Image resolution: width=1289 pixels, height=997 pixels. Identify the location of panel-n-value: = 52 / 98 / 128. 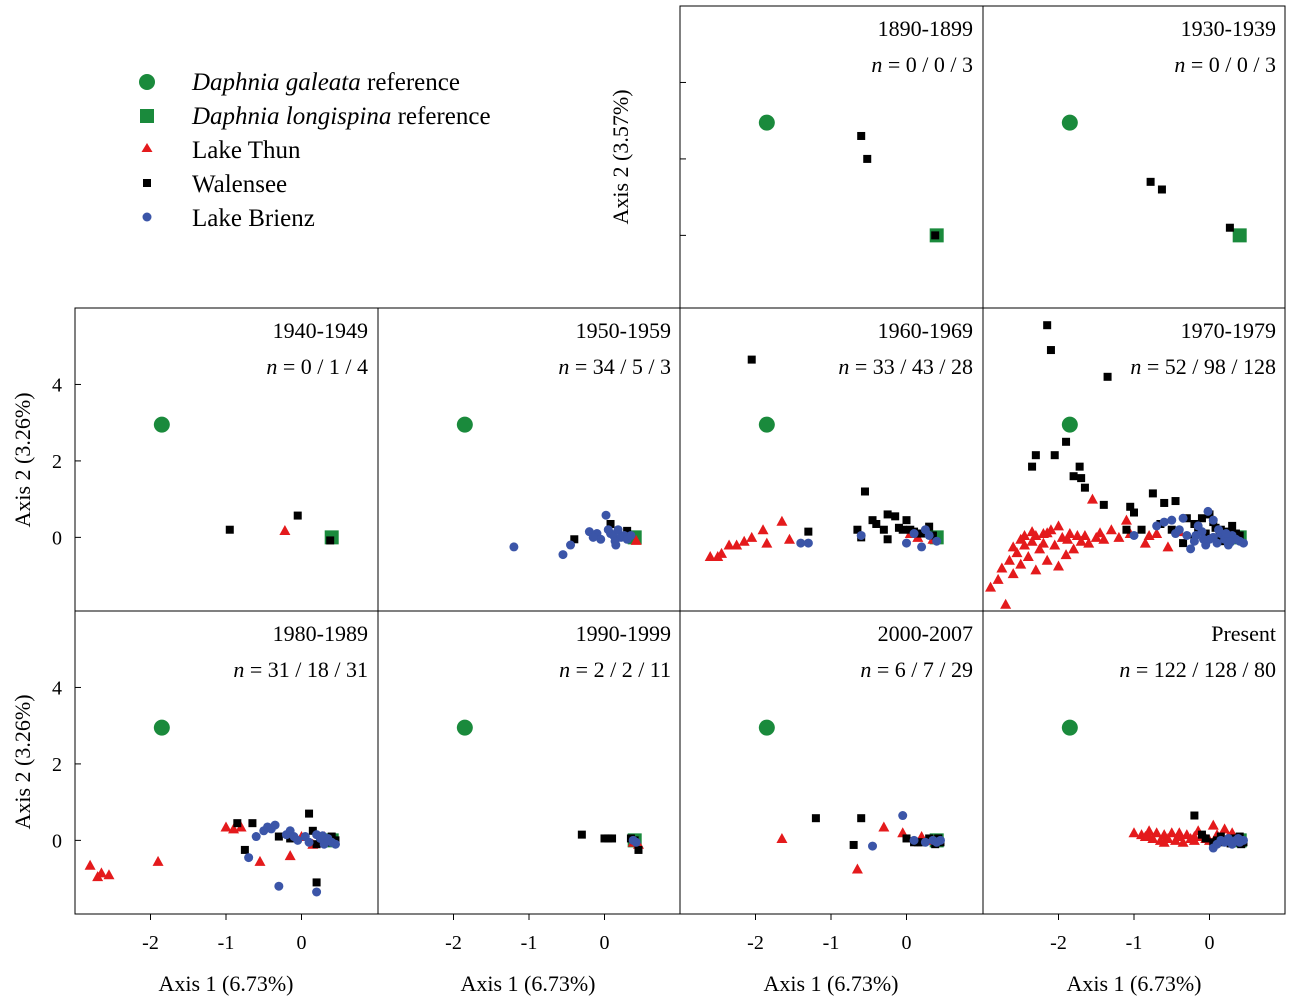
(1208, 366).